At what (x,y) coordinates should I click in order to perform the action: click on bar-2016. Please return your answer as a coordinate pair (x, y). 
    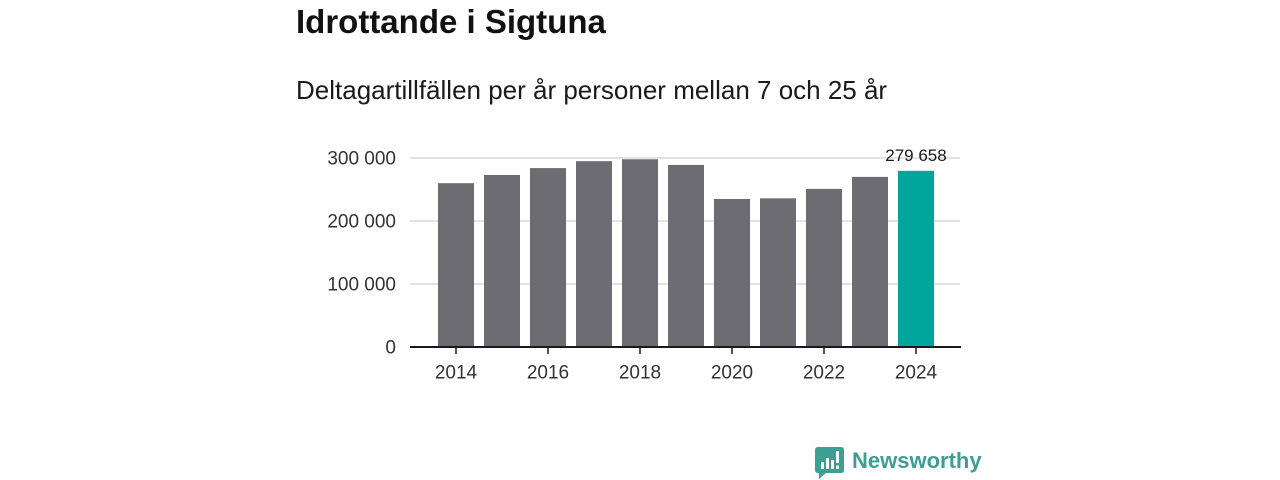
    Looking at the image, I should click on (548, 257).